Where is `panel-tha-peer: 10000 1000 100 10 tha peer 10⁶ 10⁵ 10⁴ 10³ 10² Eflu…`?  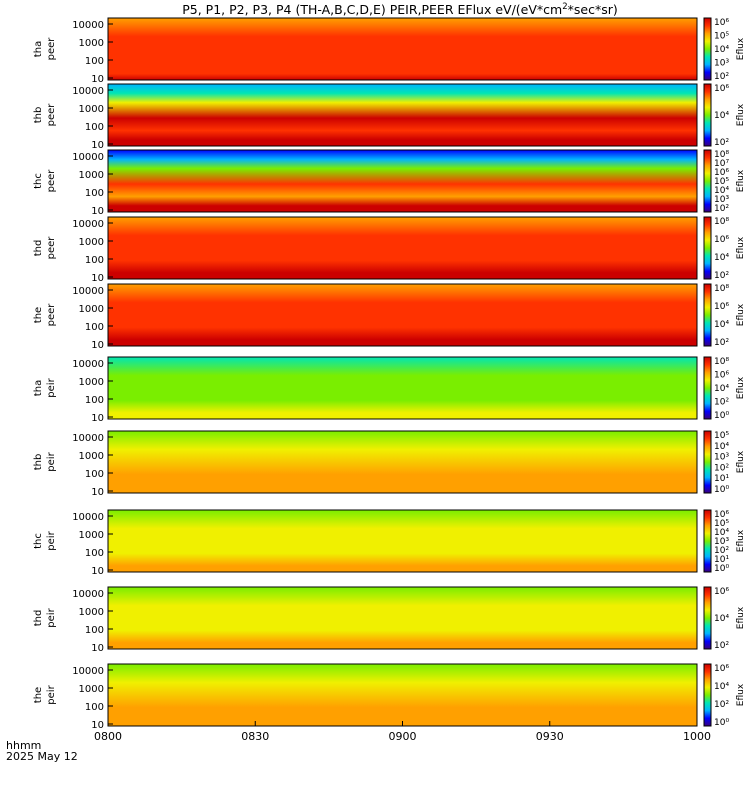 panel-tha-peer: 10000 1000 100 10 tha peer 10⁶ 10⁵ 10⁴ 10³ 10² Eflu… is located at coordinates (389, 51).